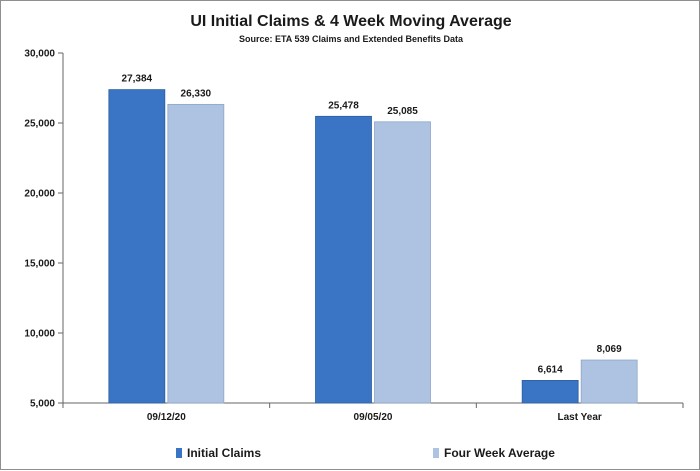 Image resolution: width=700 pixels, height=471 pixels. I want to click on y-tick-label: 15,000, so click(39, 264).